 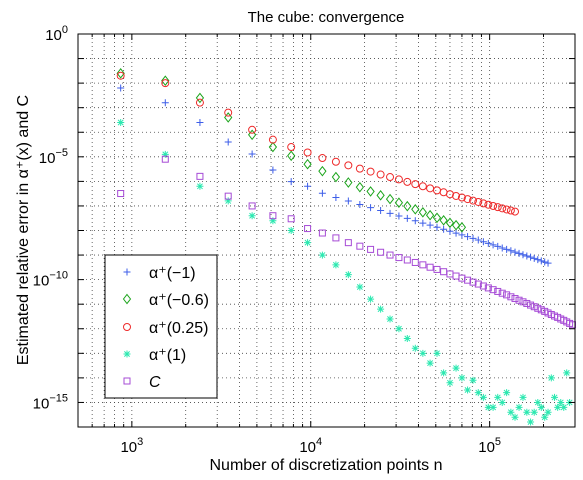 I want to click on legend-label-alpha-minus-0-6: α⁺(−0.6), so click(x=179, y=300).